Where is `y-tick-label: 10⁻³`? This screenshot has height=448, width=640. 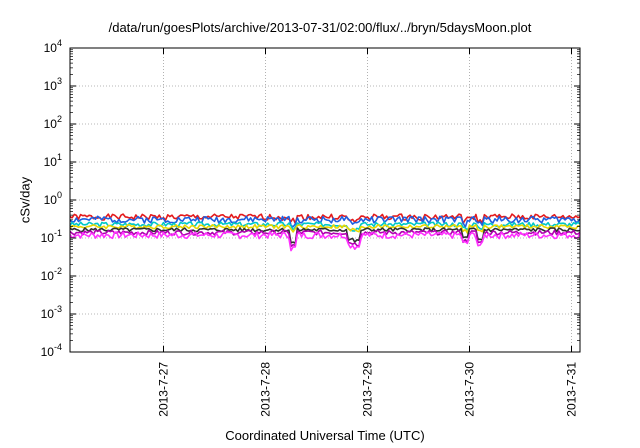
y-tick-label: 10⁻³ is located at coordinates (51, 312).